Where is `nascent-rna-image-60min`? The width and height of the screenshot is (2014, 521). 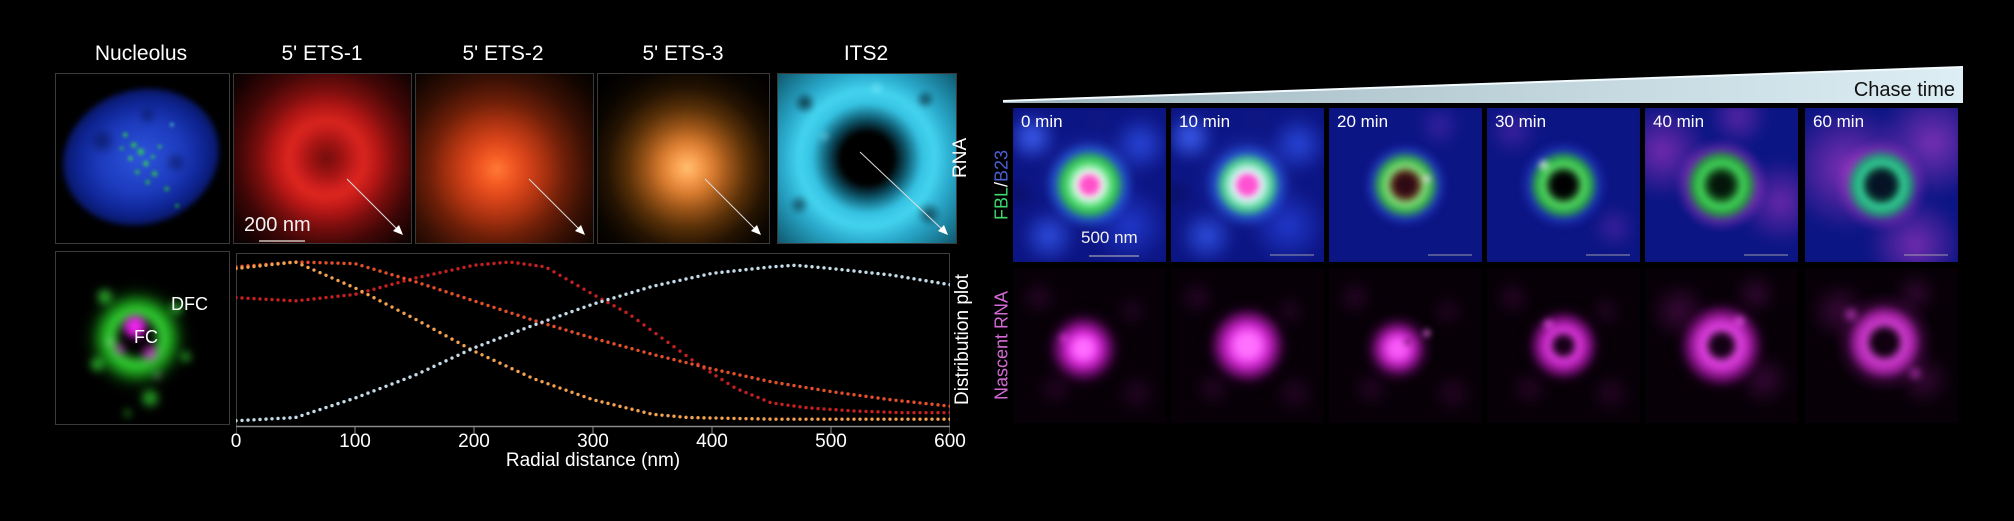
nascent-rna-image-60min is located at coordinates (1881, 345).